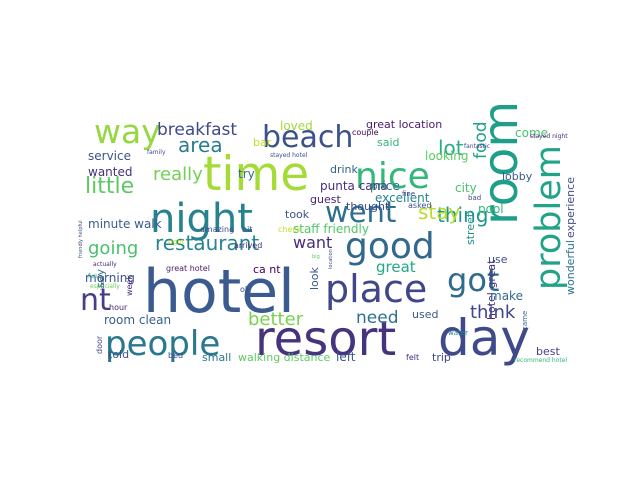 The height and width of the screenshot is (480, 640). Describe the element at coordinates (473, 280) in the screenshot. I see `word-got: got` at that location.